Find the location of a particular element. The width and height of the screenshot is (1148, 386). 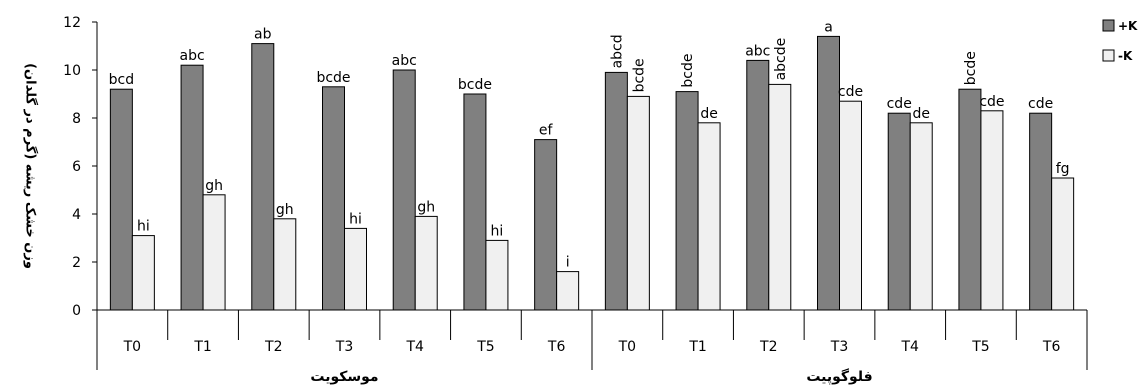

y-axis-label: وزن خشک ریشه (گرم در گلدان) is located at coordinates (31, 166).